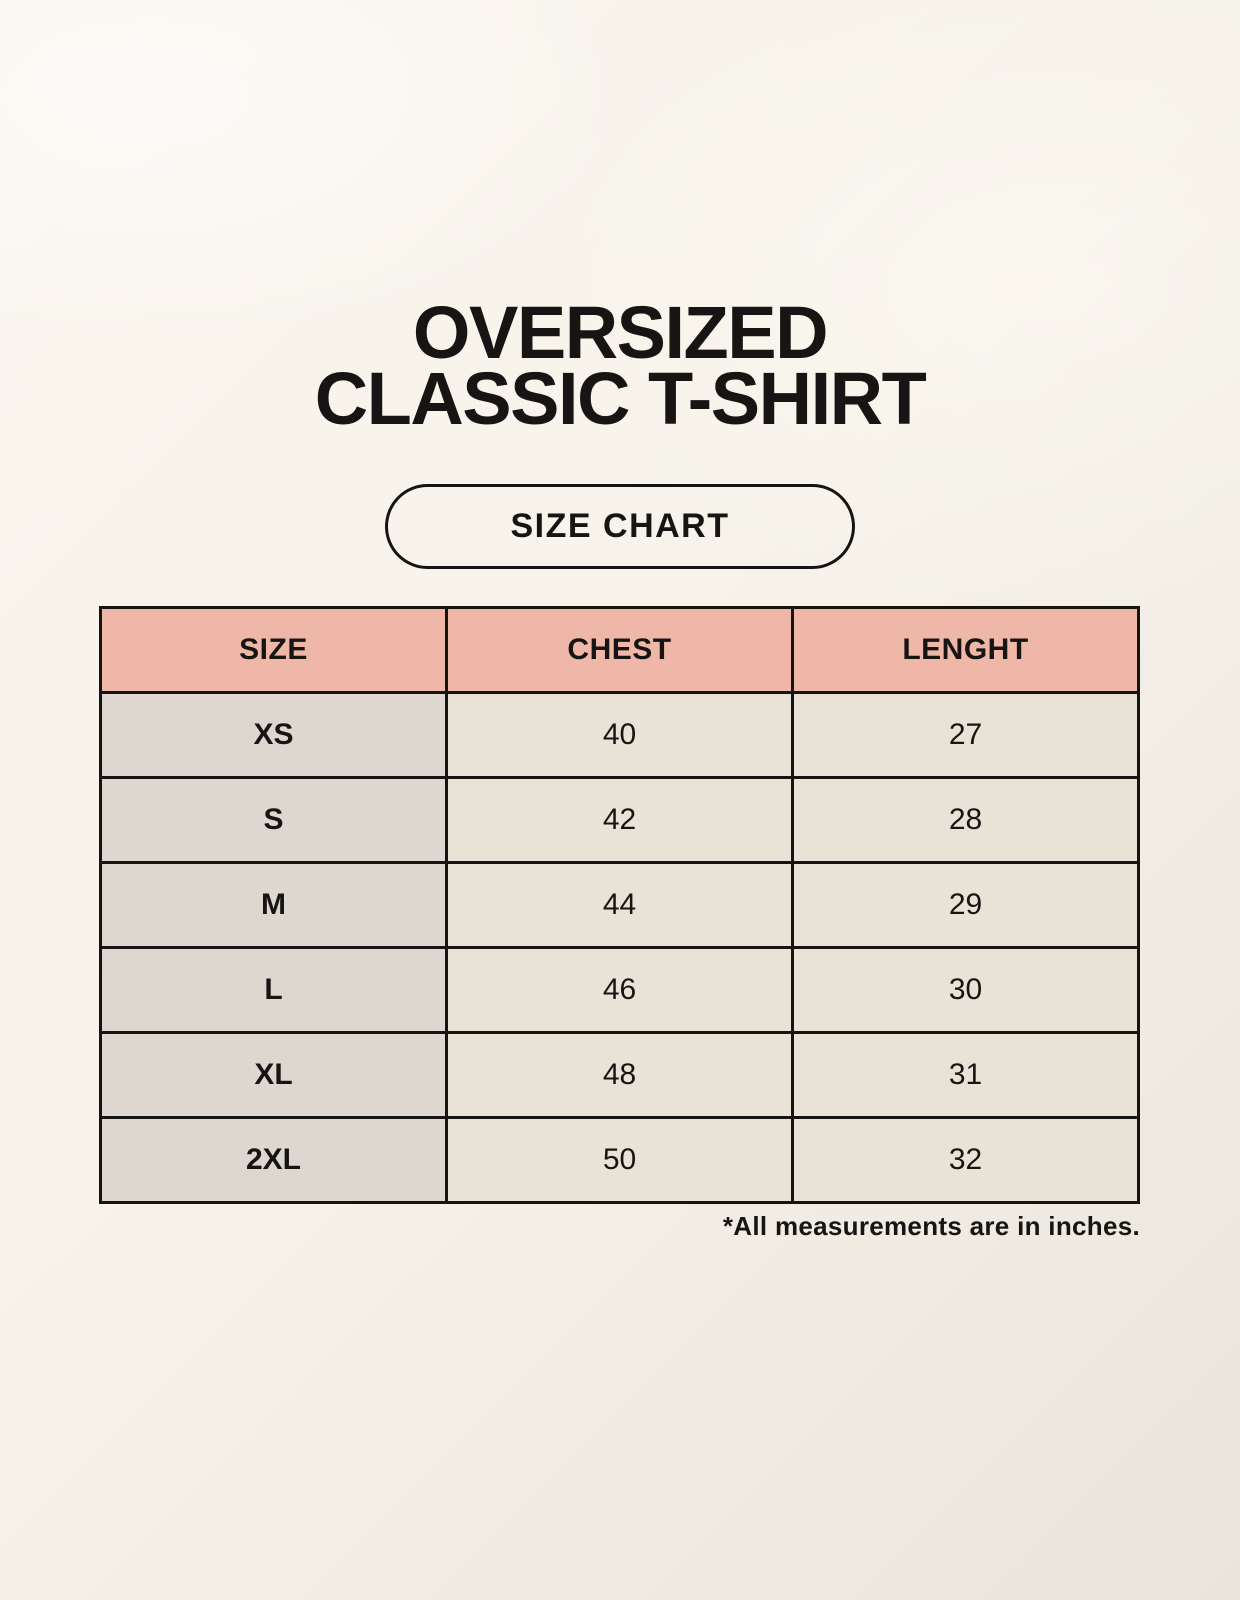 Image resolution: width=1240 pixels, height=1600 pixels. I want to click on size-chart-badge: SIZE CHART, so click(620, 526).